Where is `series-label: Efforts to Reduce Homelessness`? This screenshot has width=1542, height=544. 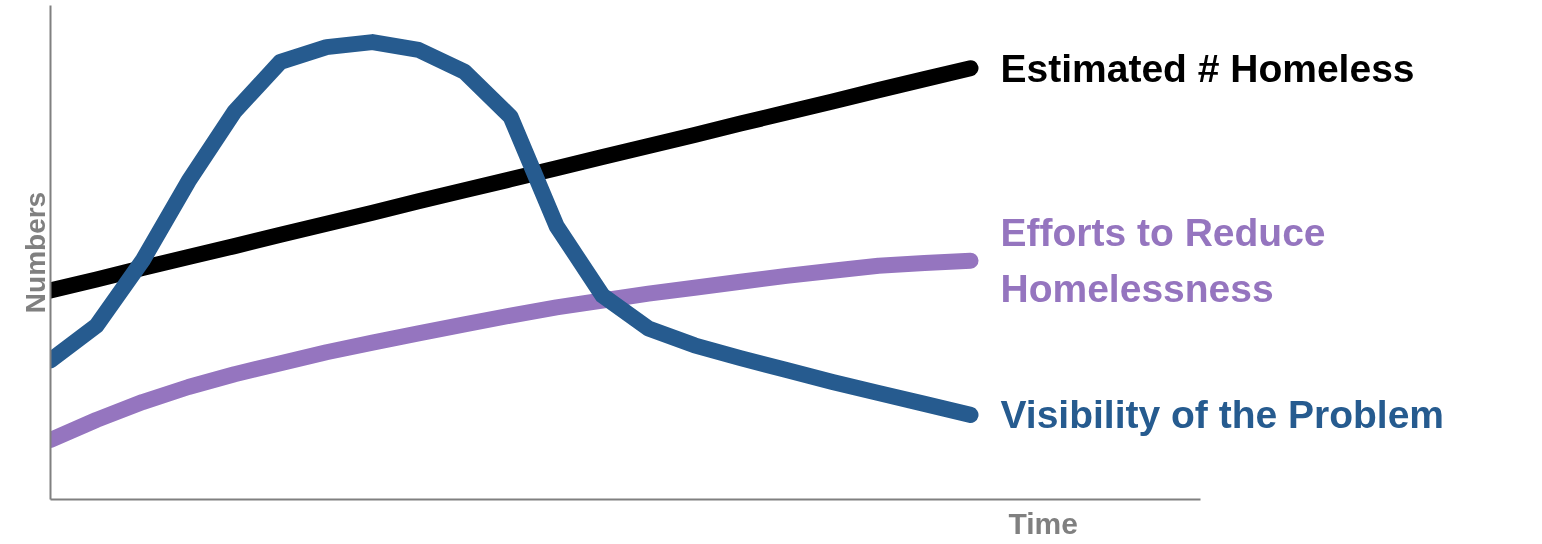
series-label: Efforts to Reduce Homelessness is located at coordinates (1163, 261).